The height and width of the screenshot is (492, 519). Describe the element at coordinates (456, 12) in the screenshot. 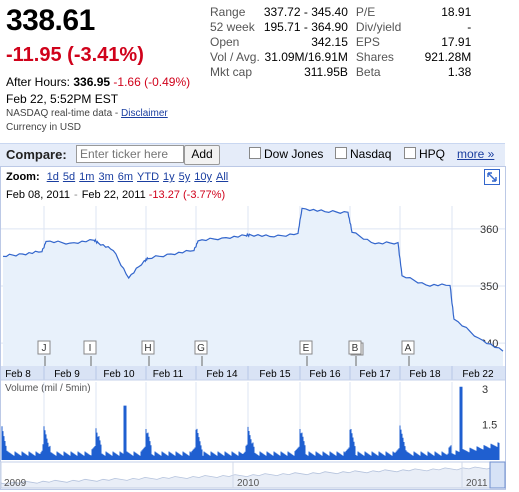

I see `stat-value: 18.91` at that location.